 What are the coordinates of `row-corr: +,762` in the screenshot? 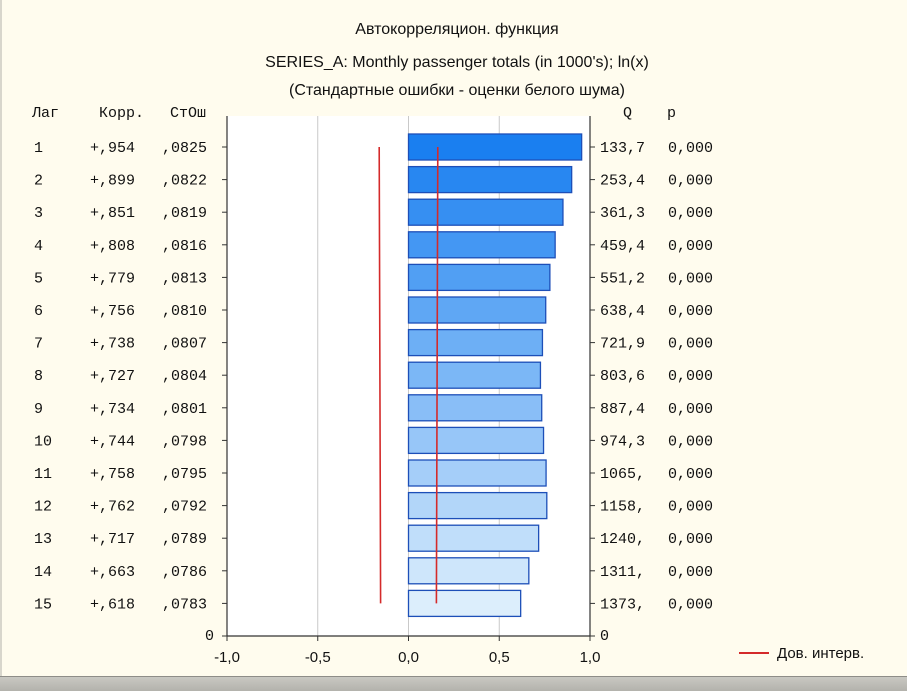 It's located at (112, 507).